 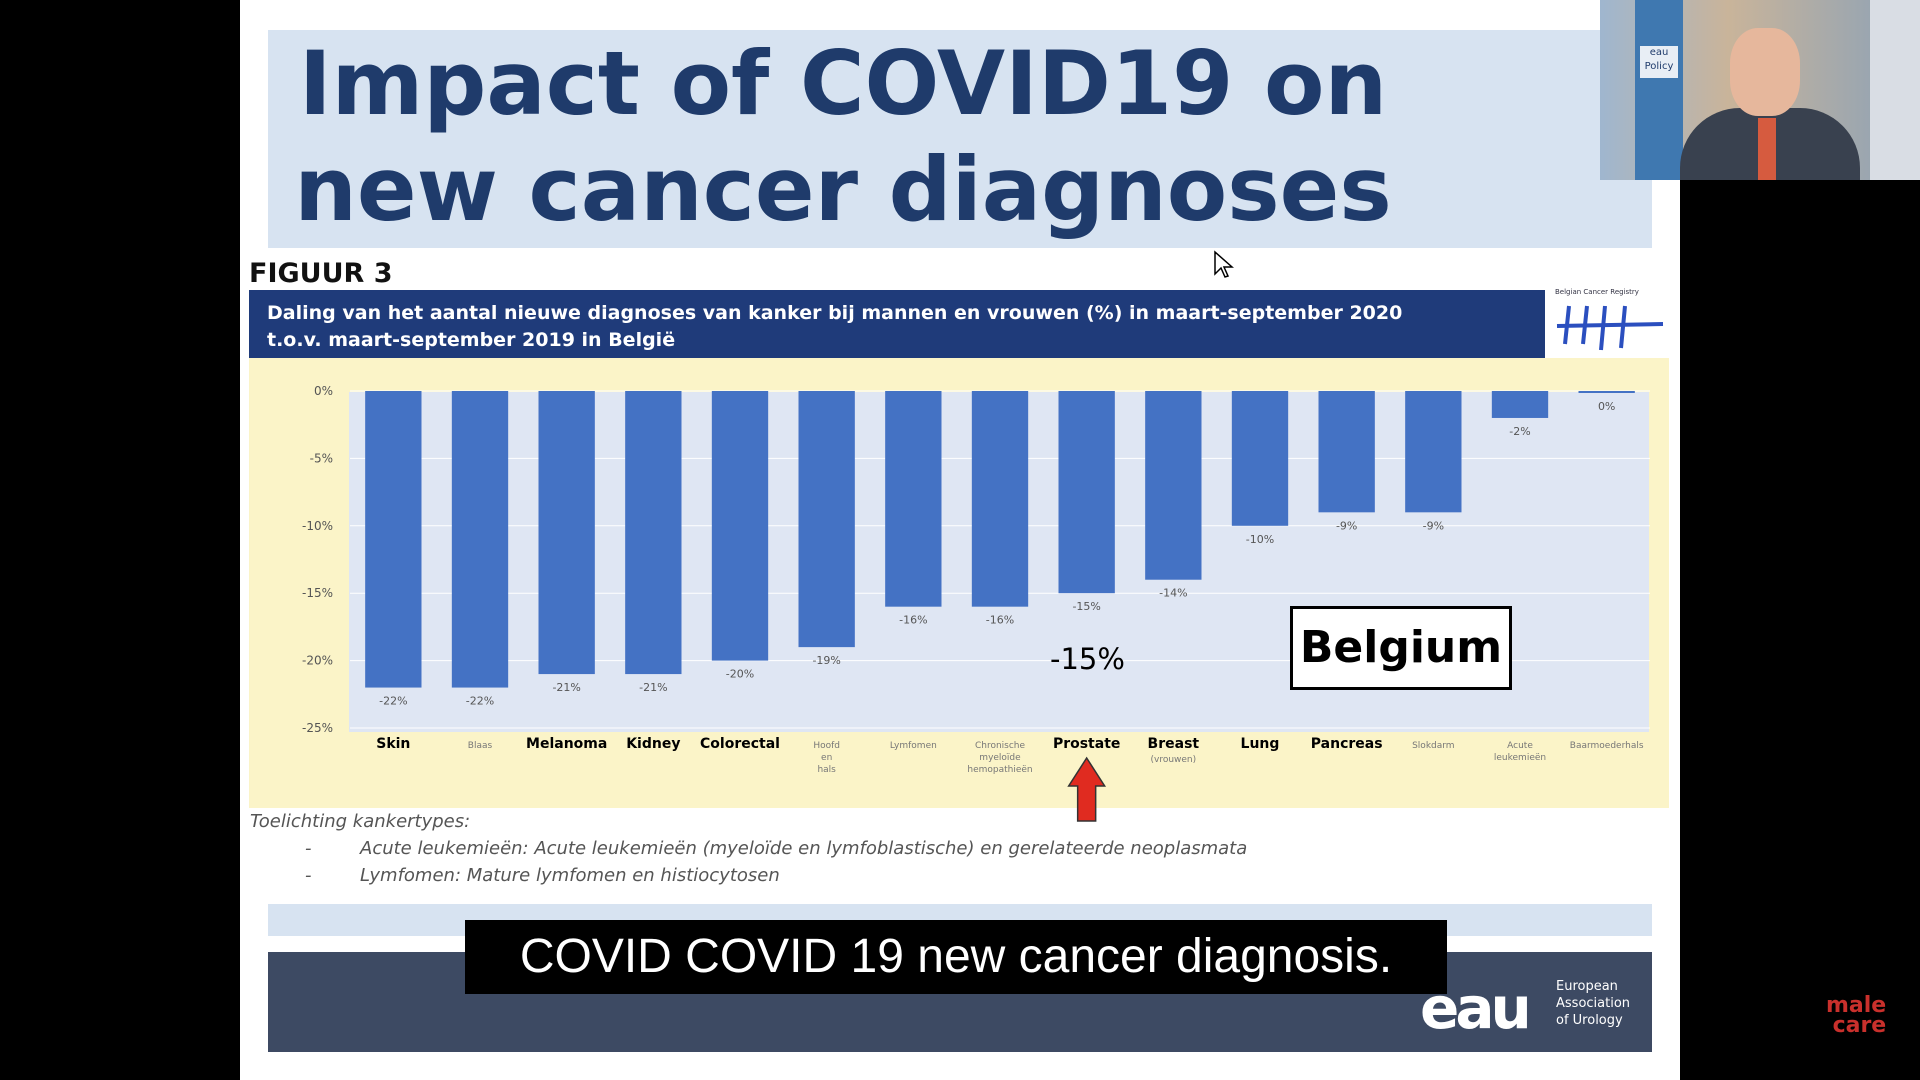 What do you see at coordinates (480, 746) in the screenshot?
I see `category-label: Blaas` at bounding box center [480, 746].